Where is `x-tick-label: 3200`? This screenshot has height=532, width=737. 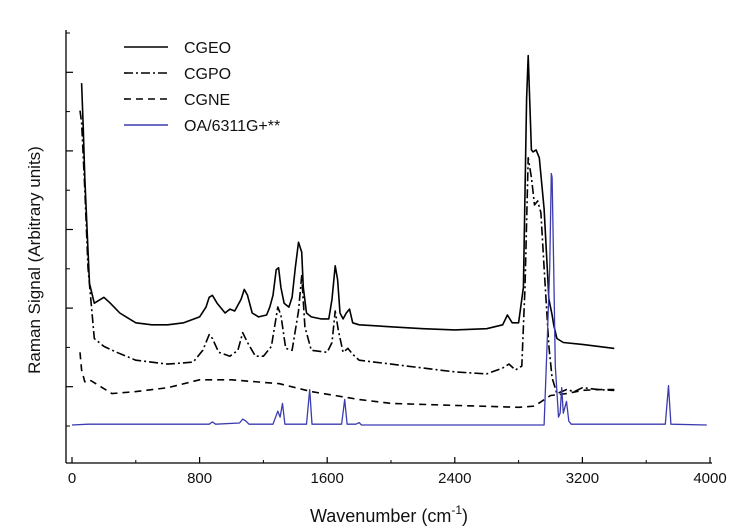
x-tick-label: 3200 is located at coordinates (582, 478).